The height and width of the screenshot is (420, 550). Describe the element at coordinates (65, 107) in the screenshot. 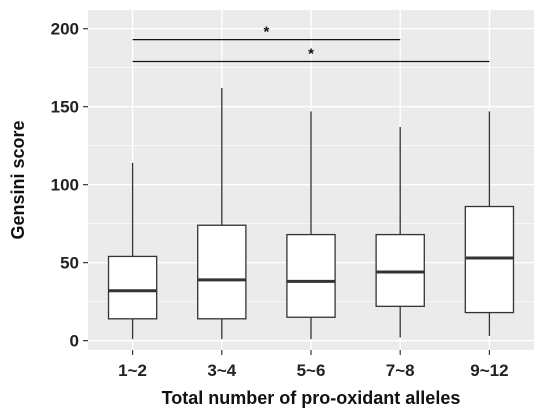

I see `y-tick-label: 150` at that location.